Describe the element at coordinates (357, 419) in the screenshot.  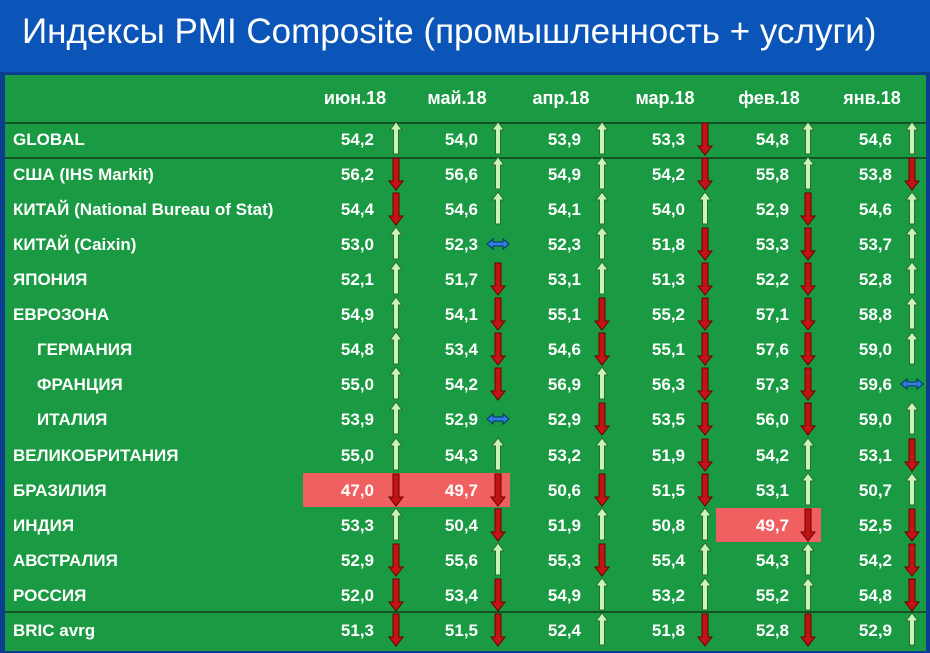
I see `cell-value: 53,9` at that location.